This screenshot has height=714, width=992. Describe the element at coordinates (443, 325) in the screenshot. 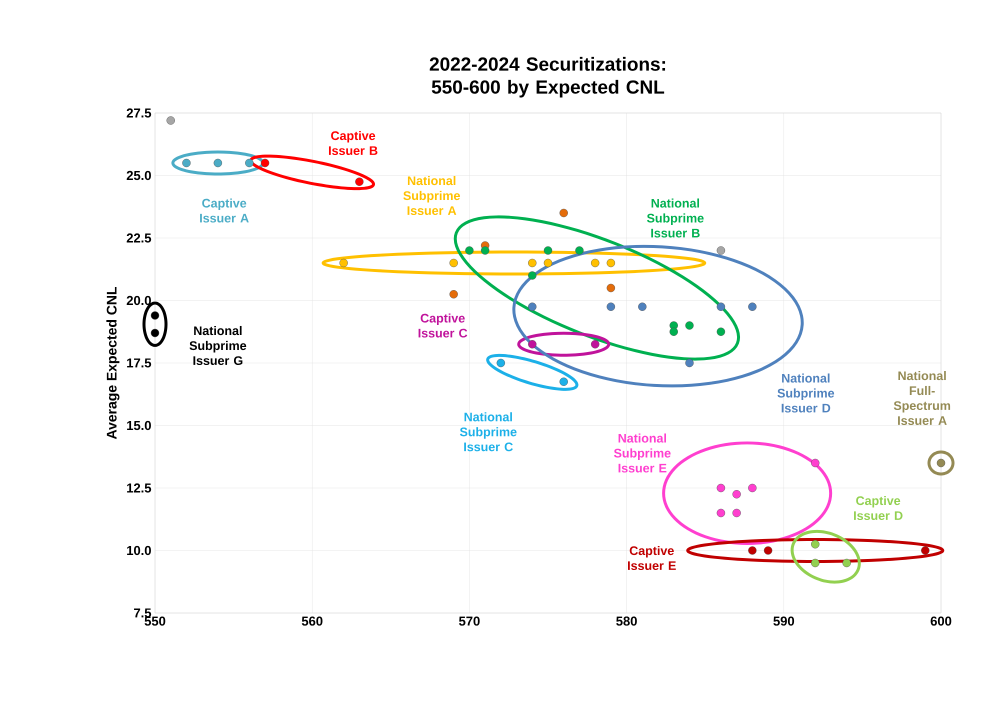

I see `text: Captive Issuer C` at that location.